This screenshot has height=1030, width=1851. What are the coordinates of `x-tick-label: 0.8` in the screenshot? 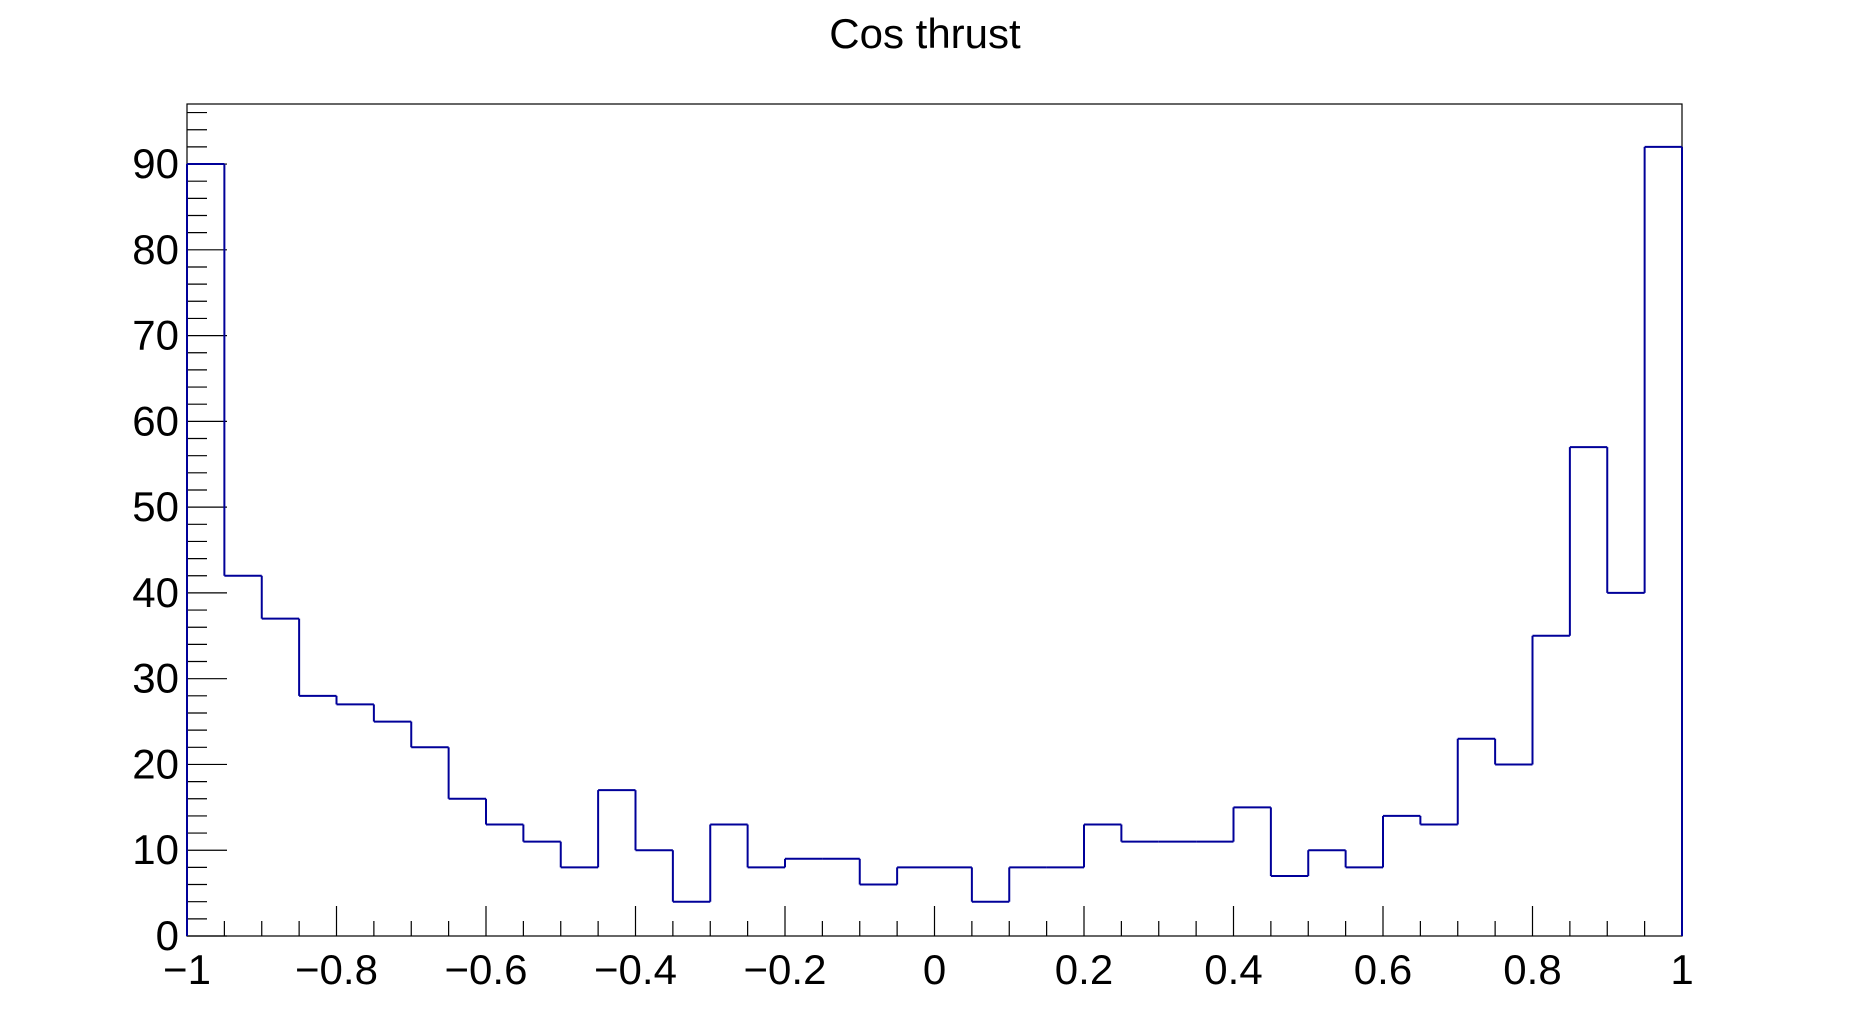 It's located at (1532, 969).